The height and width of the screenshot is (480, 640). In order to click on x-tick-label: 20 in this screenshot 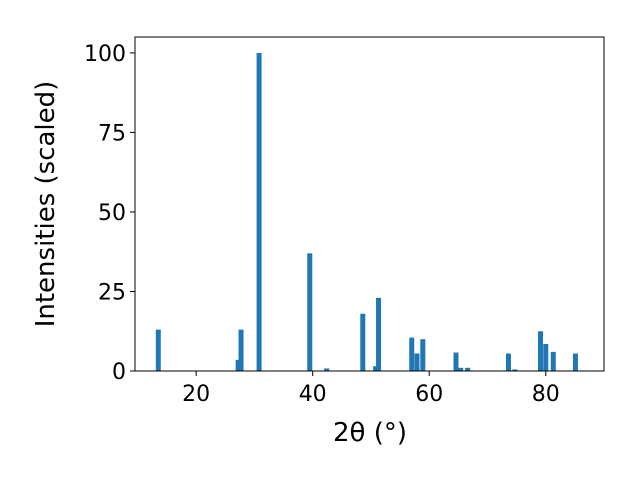, I will do `click(196, 394)`.